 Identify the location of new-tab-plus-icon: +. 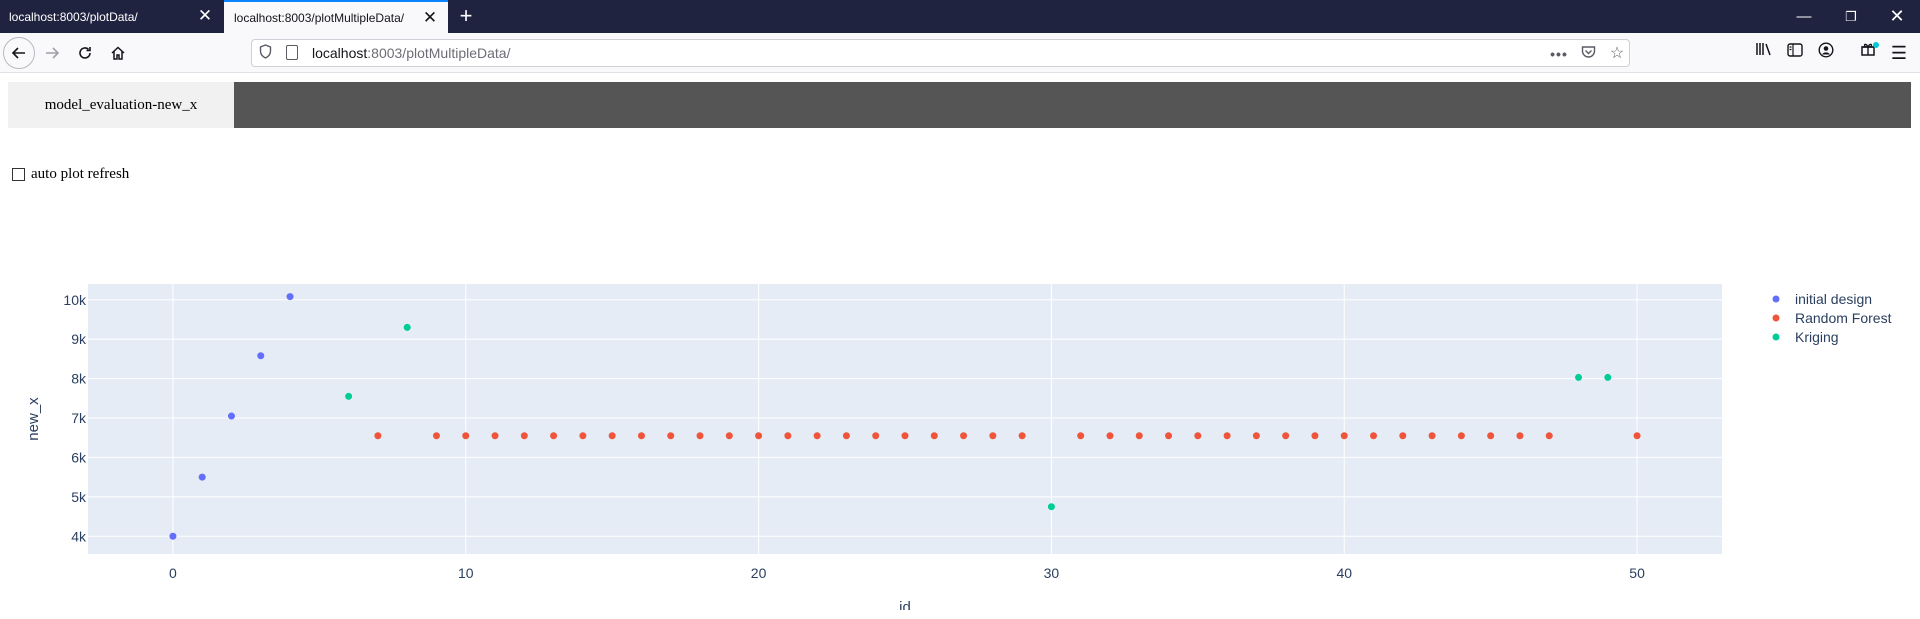
(466, 15).